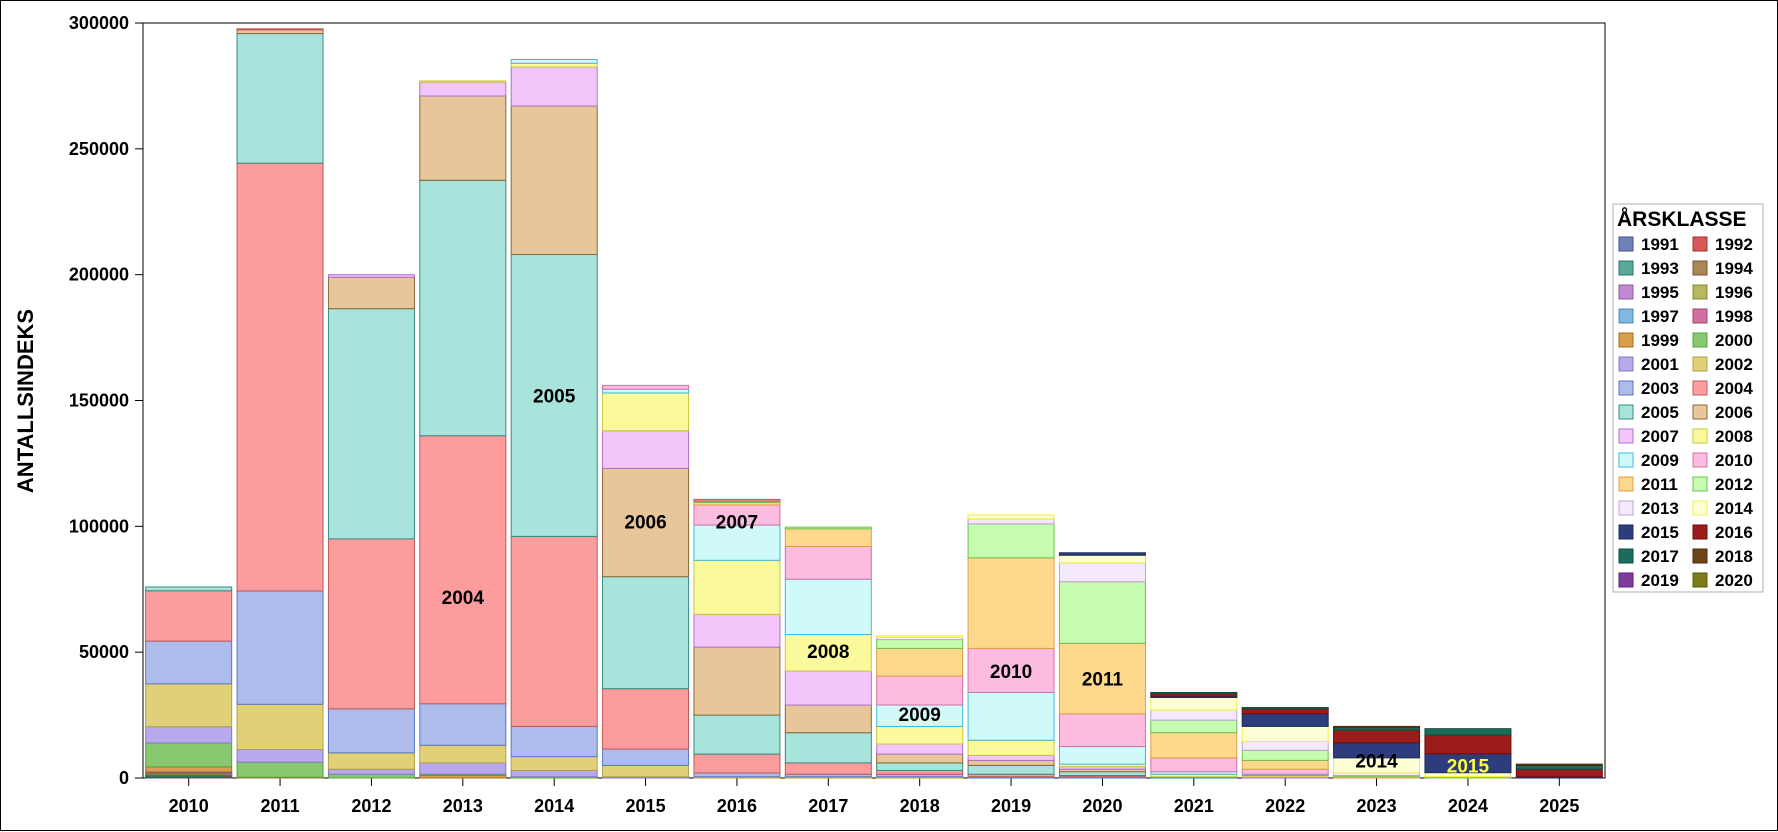 This screenshot has width=1778, height=832. What do you see at coordinates (1734, 460) in the screenshot?
I see `legend-label: 2010` at bounding box center [1734, 460].